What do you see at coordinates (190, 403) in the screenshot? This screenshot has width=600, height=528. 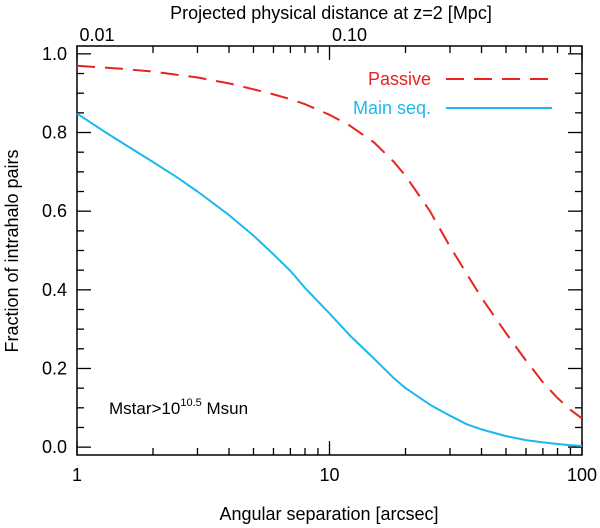 I see `mass-annotation-exponent: 10.5` at bounding box center [190, 403].